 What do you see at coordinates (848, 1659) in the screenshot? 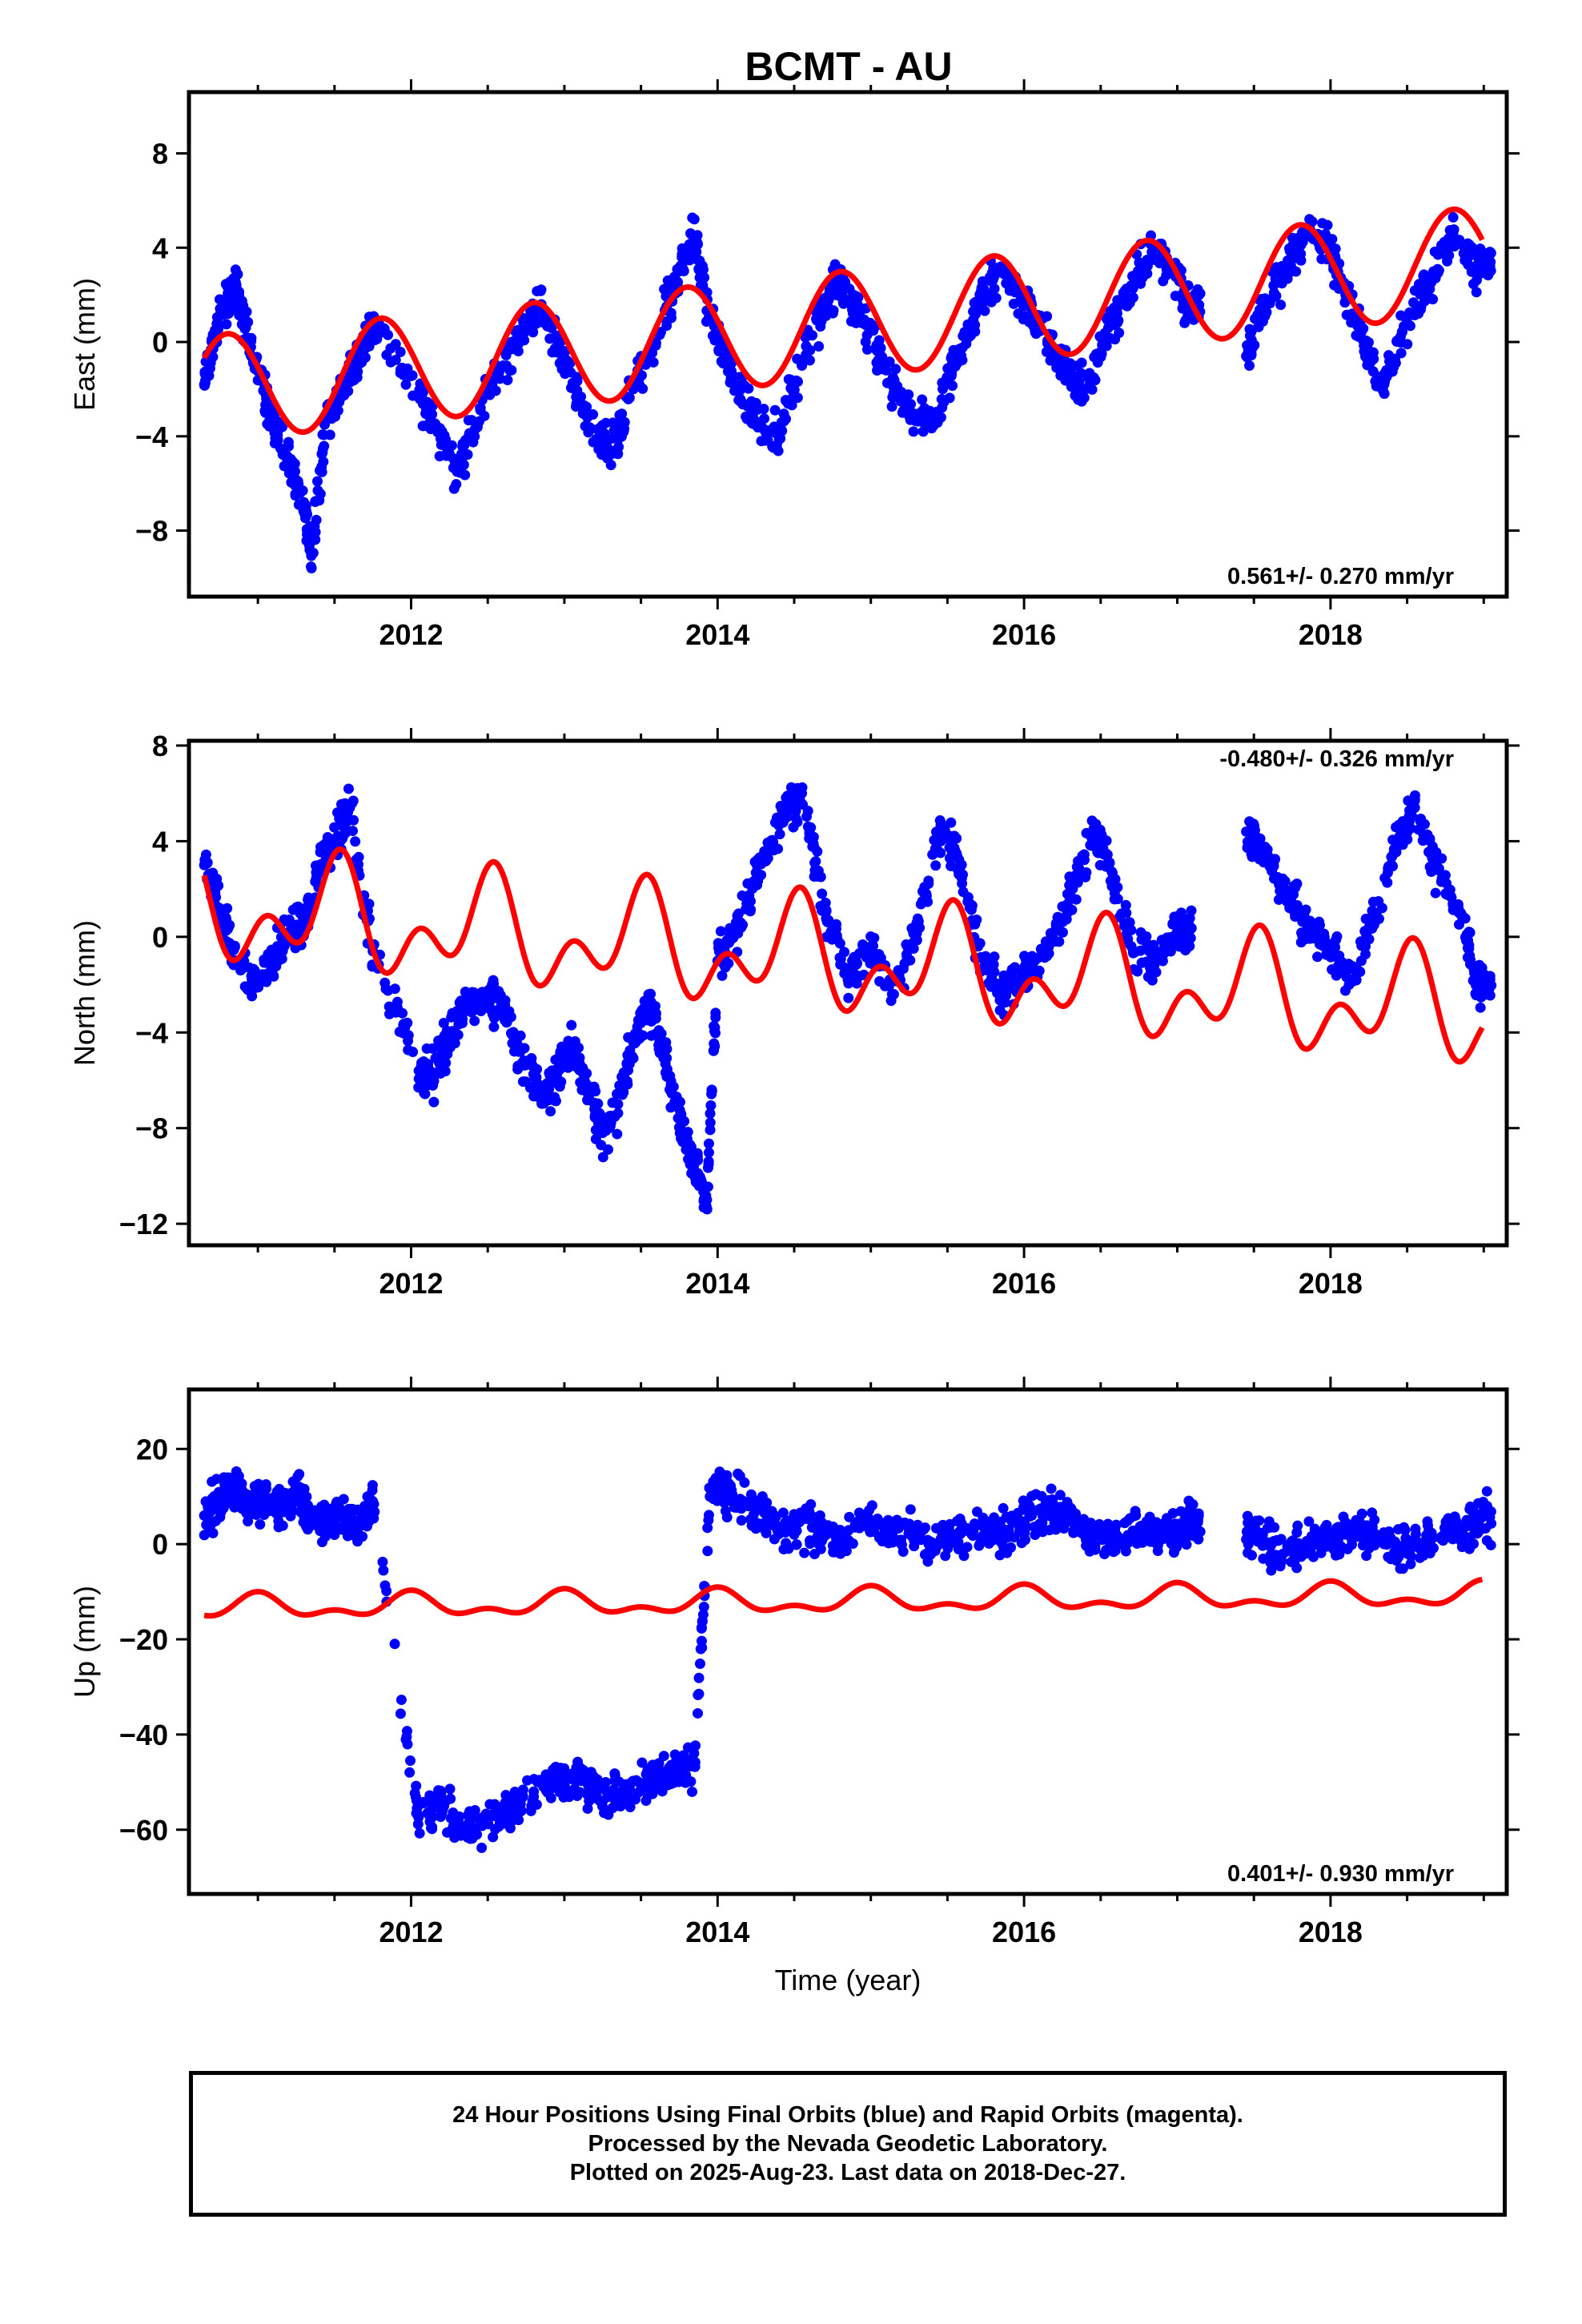
I see `plot-area` at bounding box center [848, 1659].